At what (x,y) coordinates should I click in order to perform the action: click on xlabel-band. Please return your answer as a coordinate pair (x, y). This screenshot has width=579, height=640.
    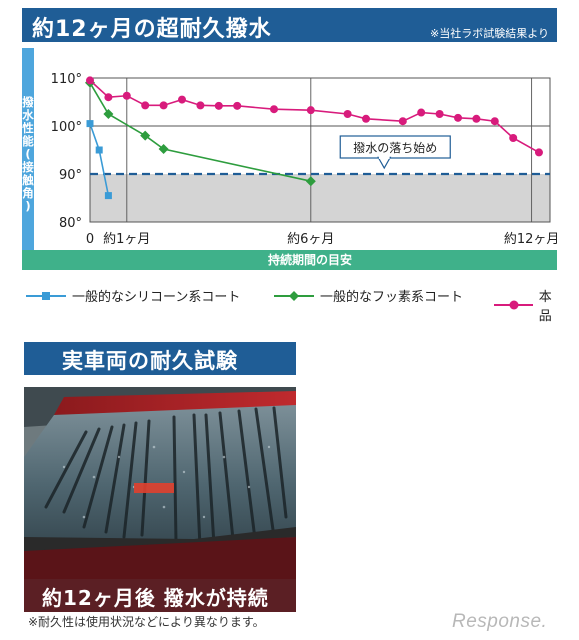
    Looking at the image, I should click on (289, 260).